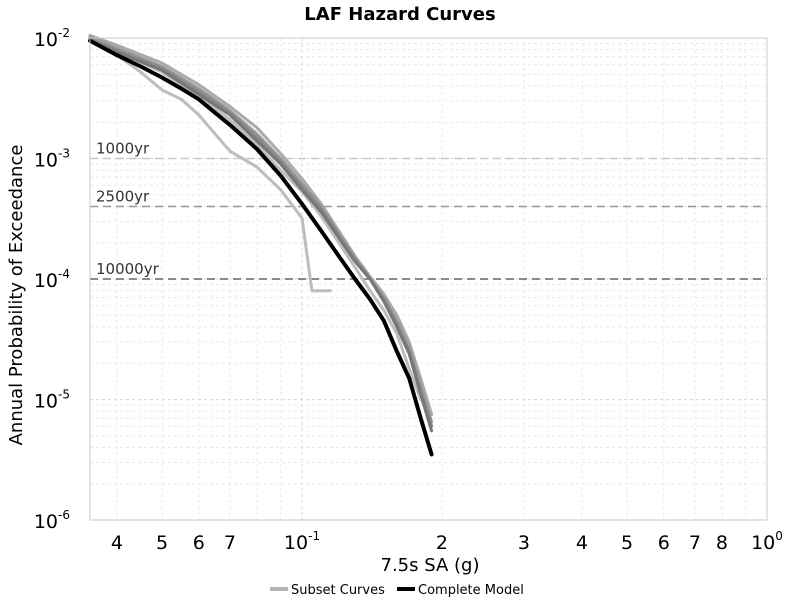 This screenshot has height=604, width=800. Describe the element at coordinates (52, 38) in the screenshot. I see `y-tick-label: 10⁻²` at that location.